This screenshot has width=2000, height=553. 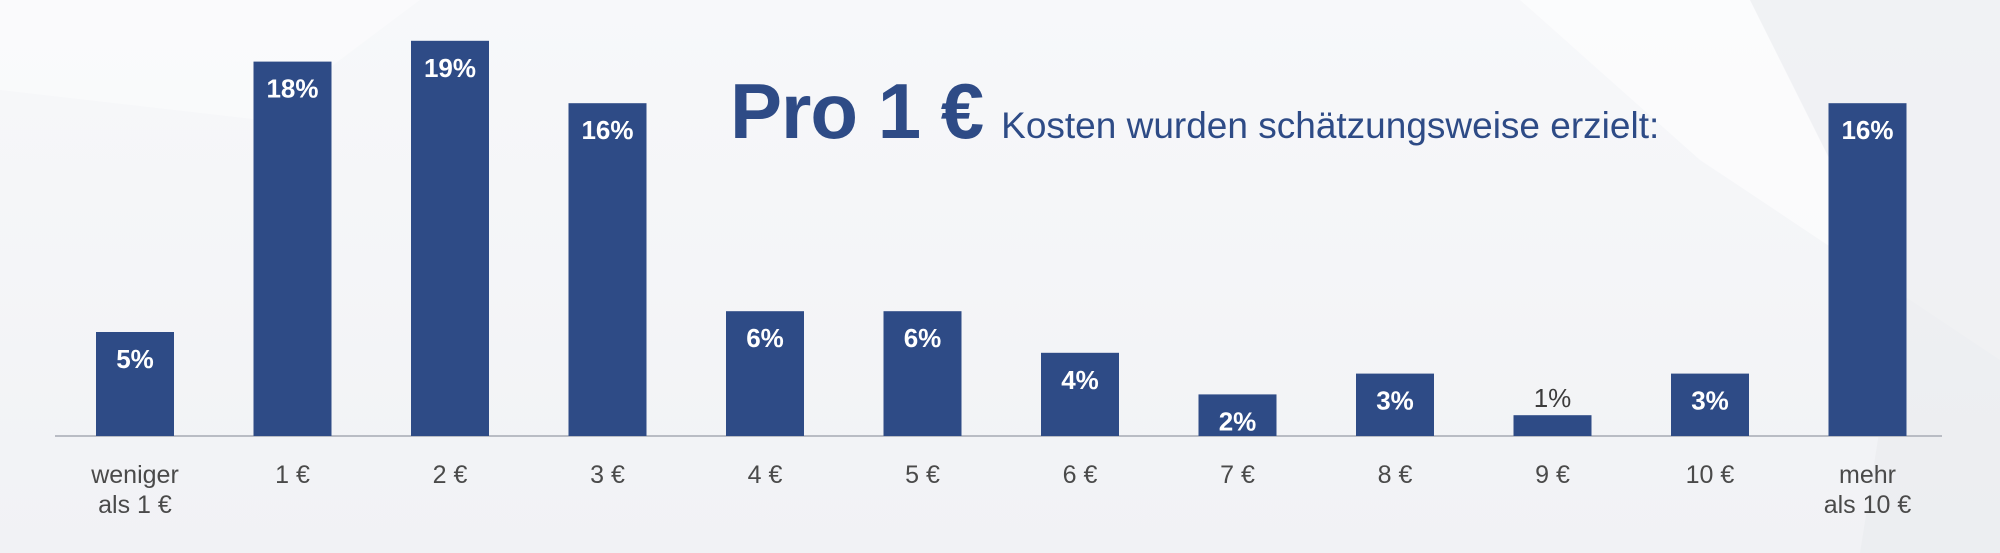 What do you see at coordinates (1395, 401) in the screenshot?
I see `bar-value-label-8: 3%` at bounding box center [1395, 401].